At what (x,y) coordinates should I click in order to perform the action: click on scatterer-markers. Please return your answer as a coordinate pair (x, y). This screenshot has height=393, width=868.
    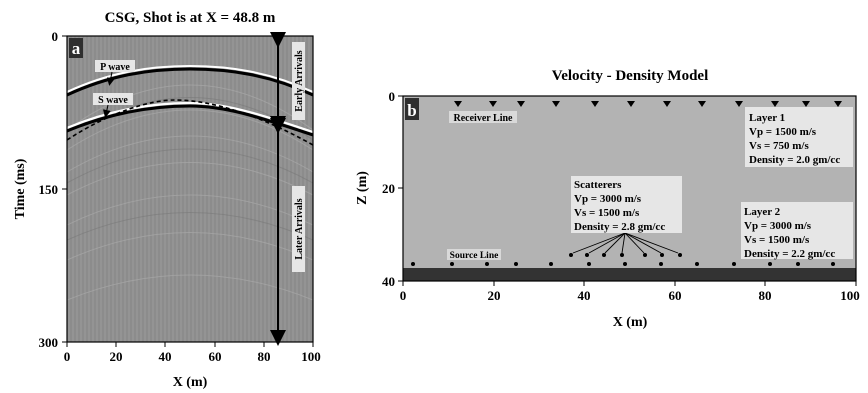
    Looking at the image, I should click on (625, 255).